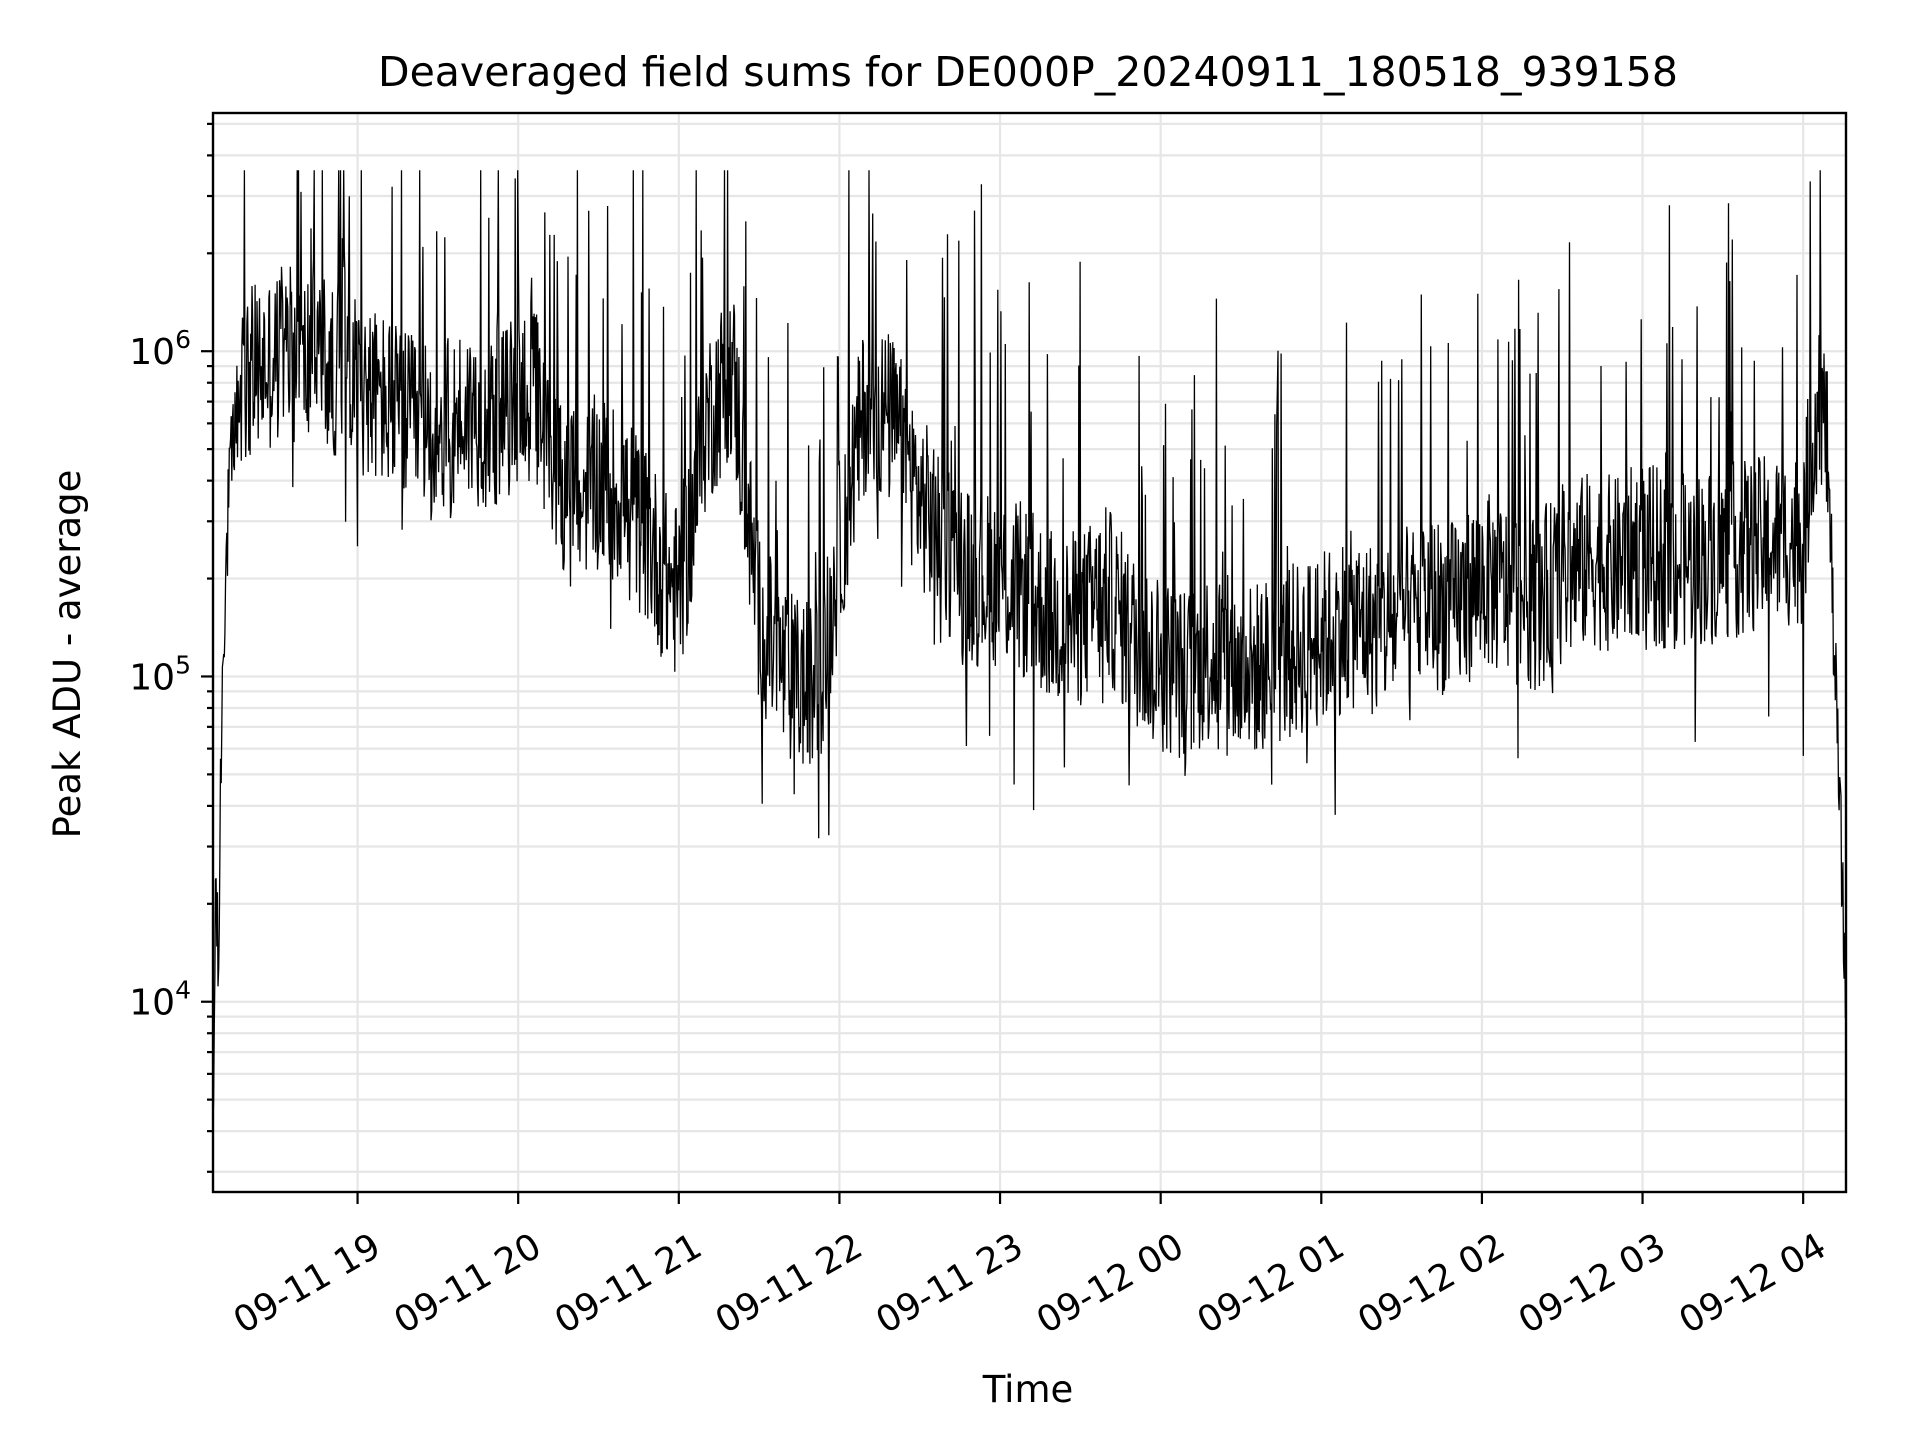 The width and height of the screenshot is (1920, 1440). I want to click on x-tick-label: 09-11 20, so click(468, 1284).